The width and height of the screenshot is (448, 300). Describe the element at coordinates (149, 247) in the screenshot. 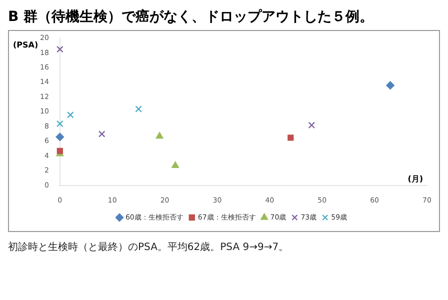

I see `text: 初診時と生検時（と最終）のPSA。平均62歳。PSA 9→9→7。` at that location.